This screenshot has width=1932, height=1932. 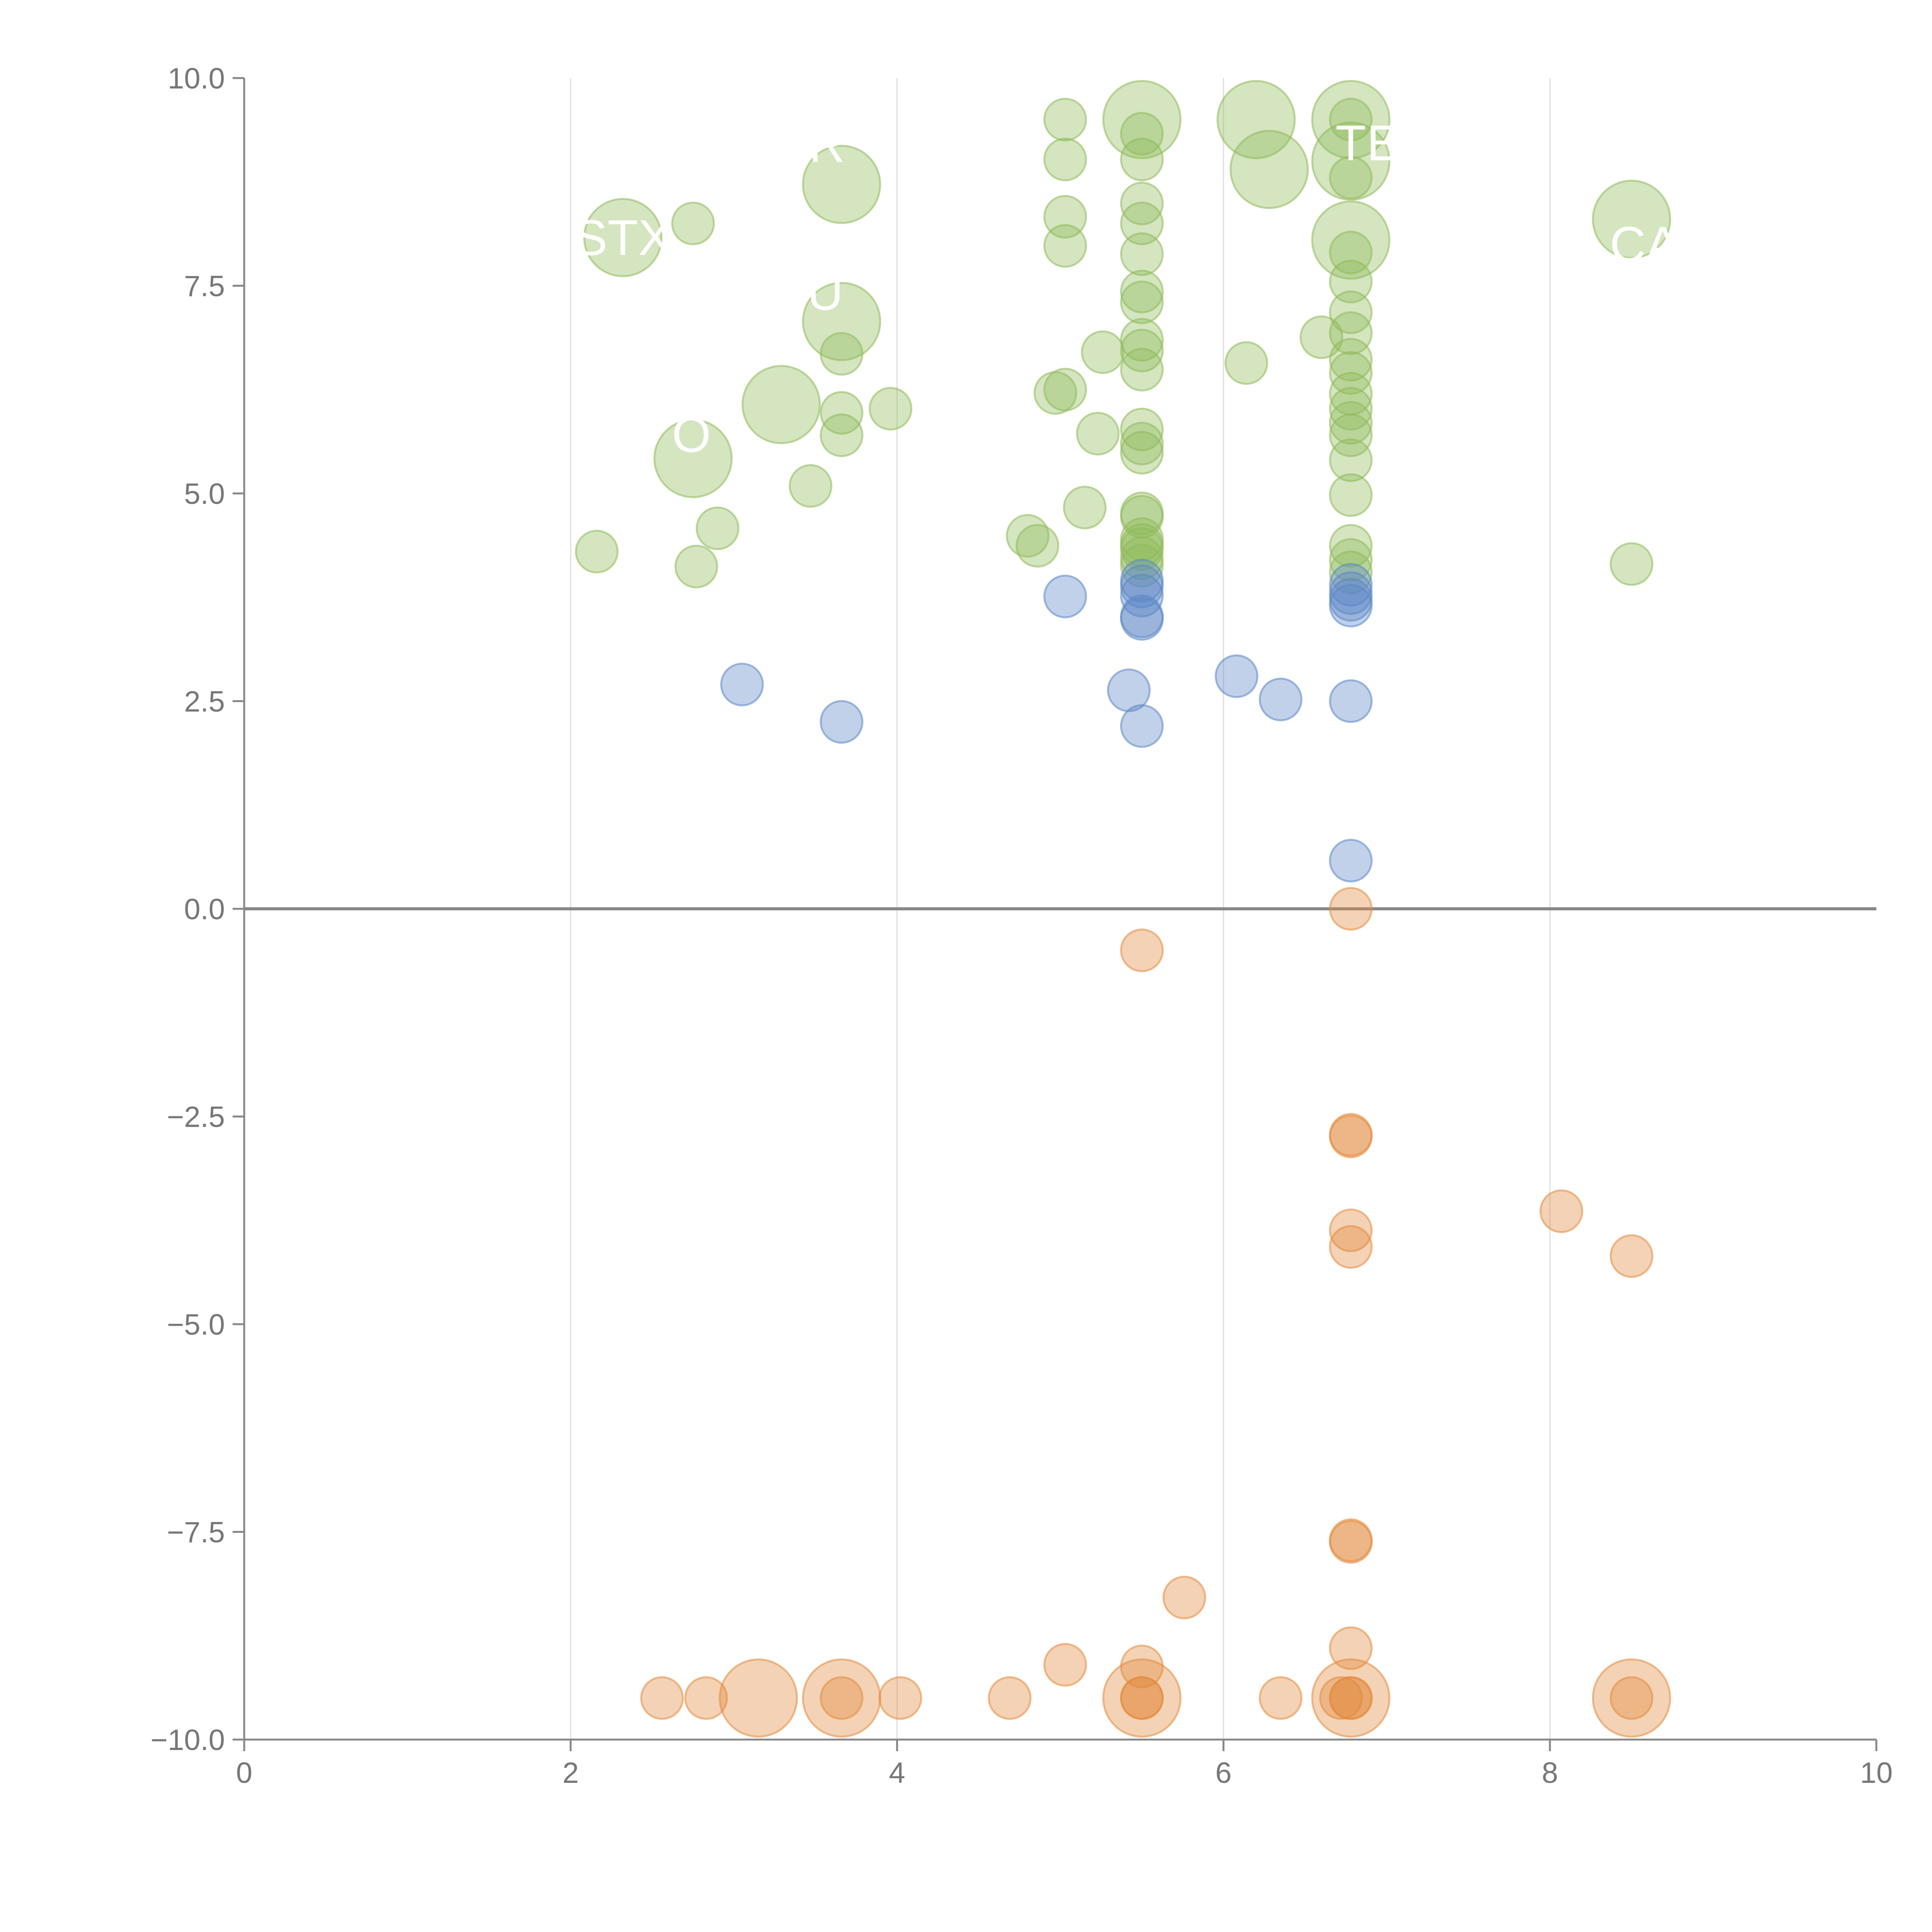 I want to click on y-tick-label: 2.5, so click(x=205, y=702).